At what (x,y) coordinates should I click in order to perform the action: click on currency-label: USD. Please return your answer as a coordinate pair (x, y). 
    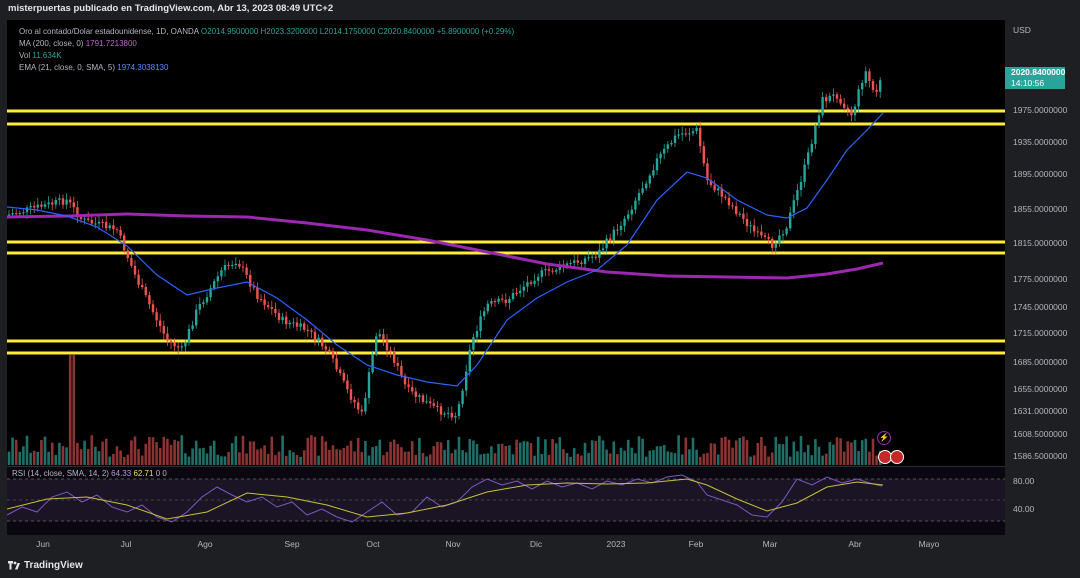
    Looking at the image, I should click on (1022, 30).